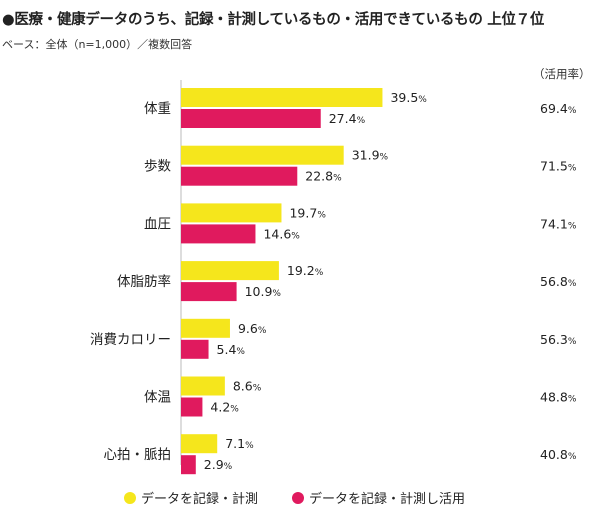 This screenshot has height=528, width=600. What do you see at coordinates (558, 223) in the screenshot?
I see `utilization-rate-label: 74.1%` at bounding box center [558, 223].